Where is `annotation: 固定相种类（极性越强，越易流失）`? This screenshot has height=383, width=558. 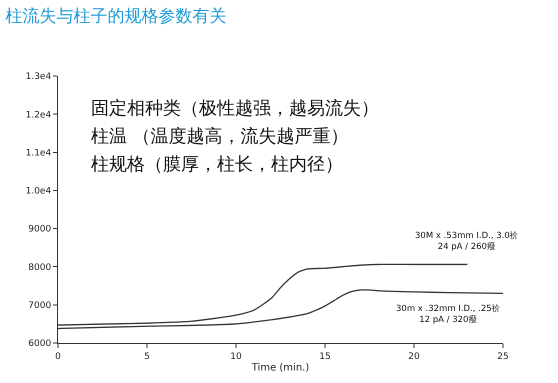 annotation: 固定相种类（极性越强，越易流失） is located at coordinates (235, 108).